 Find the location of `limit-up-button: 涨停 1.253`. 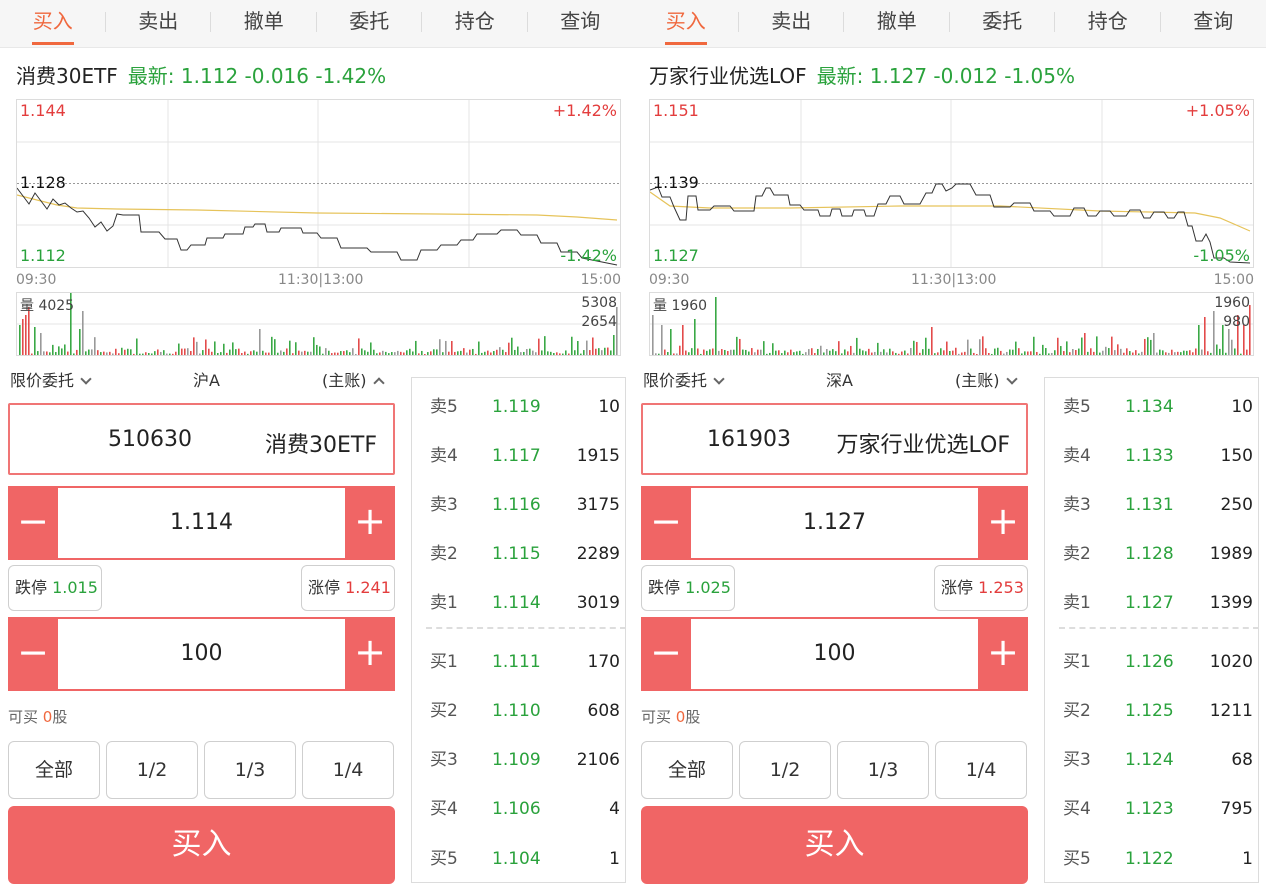

limit-up-button: 涨停 1.253 is located at coordinates (981, 588).